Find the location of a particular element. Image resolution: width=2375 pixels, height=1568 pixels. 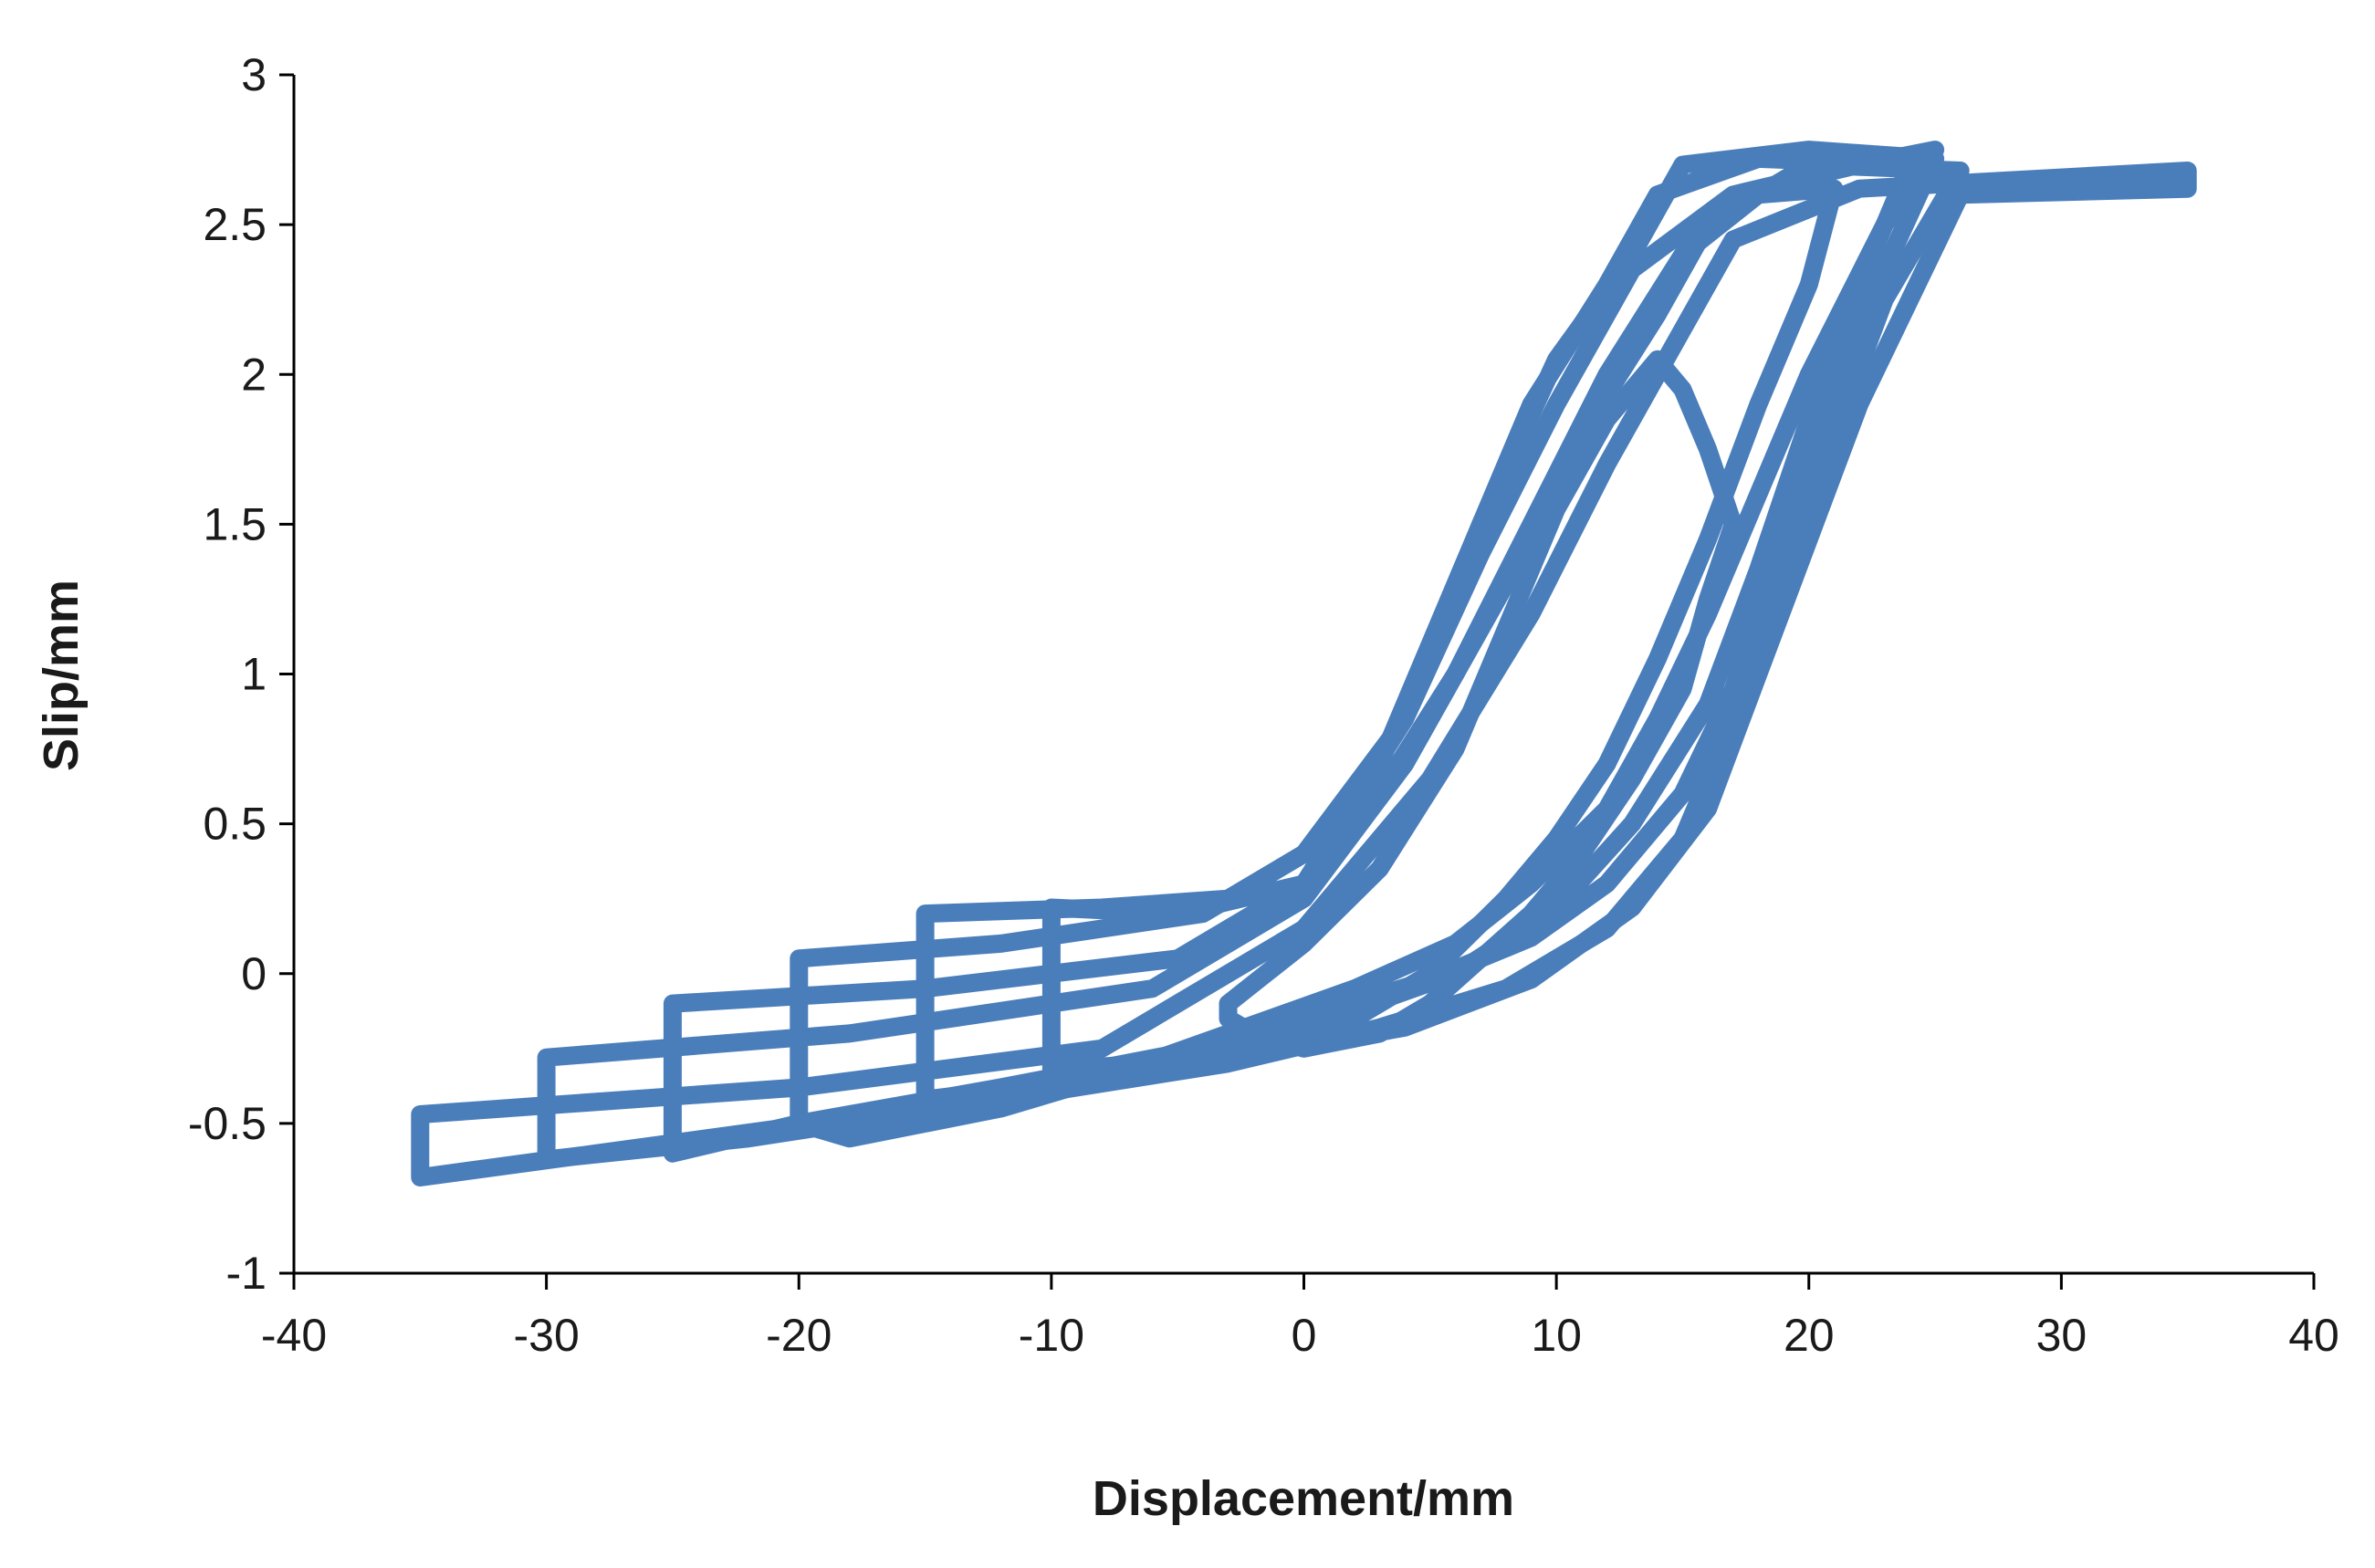

x-tick-label: -10 is located at coordinates (1051, 1335).